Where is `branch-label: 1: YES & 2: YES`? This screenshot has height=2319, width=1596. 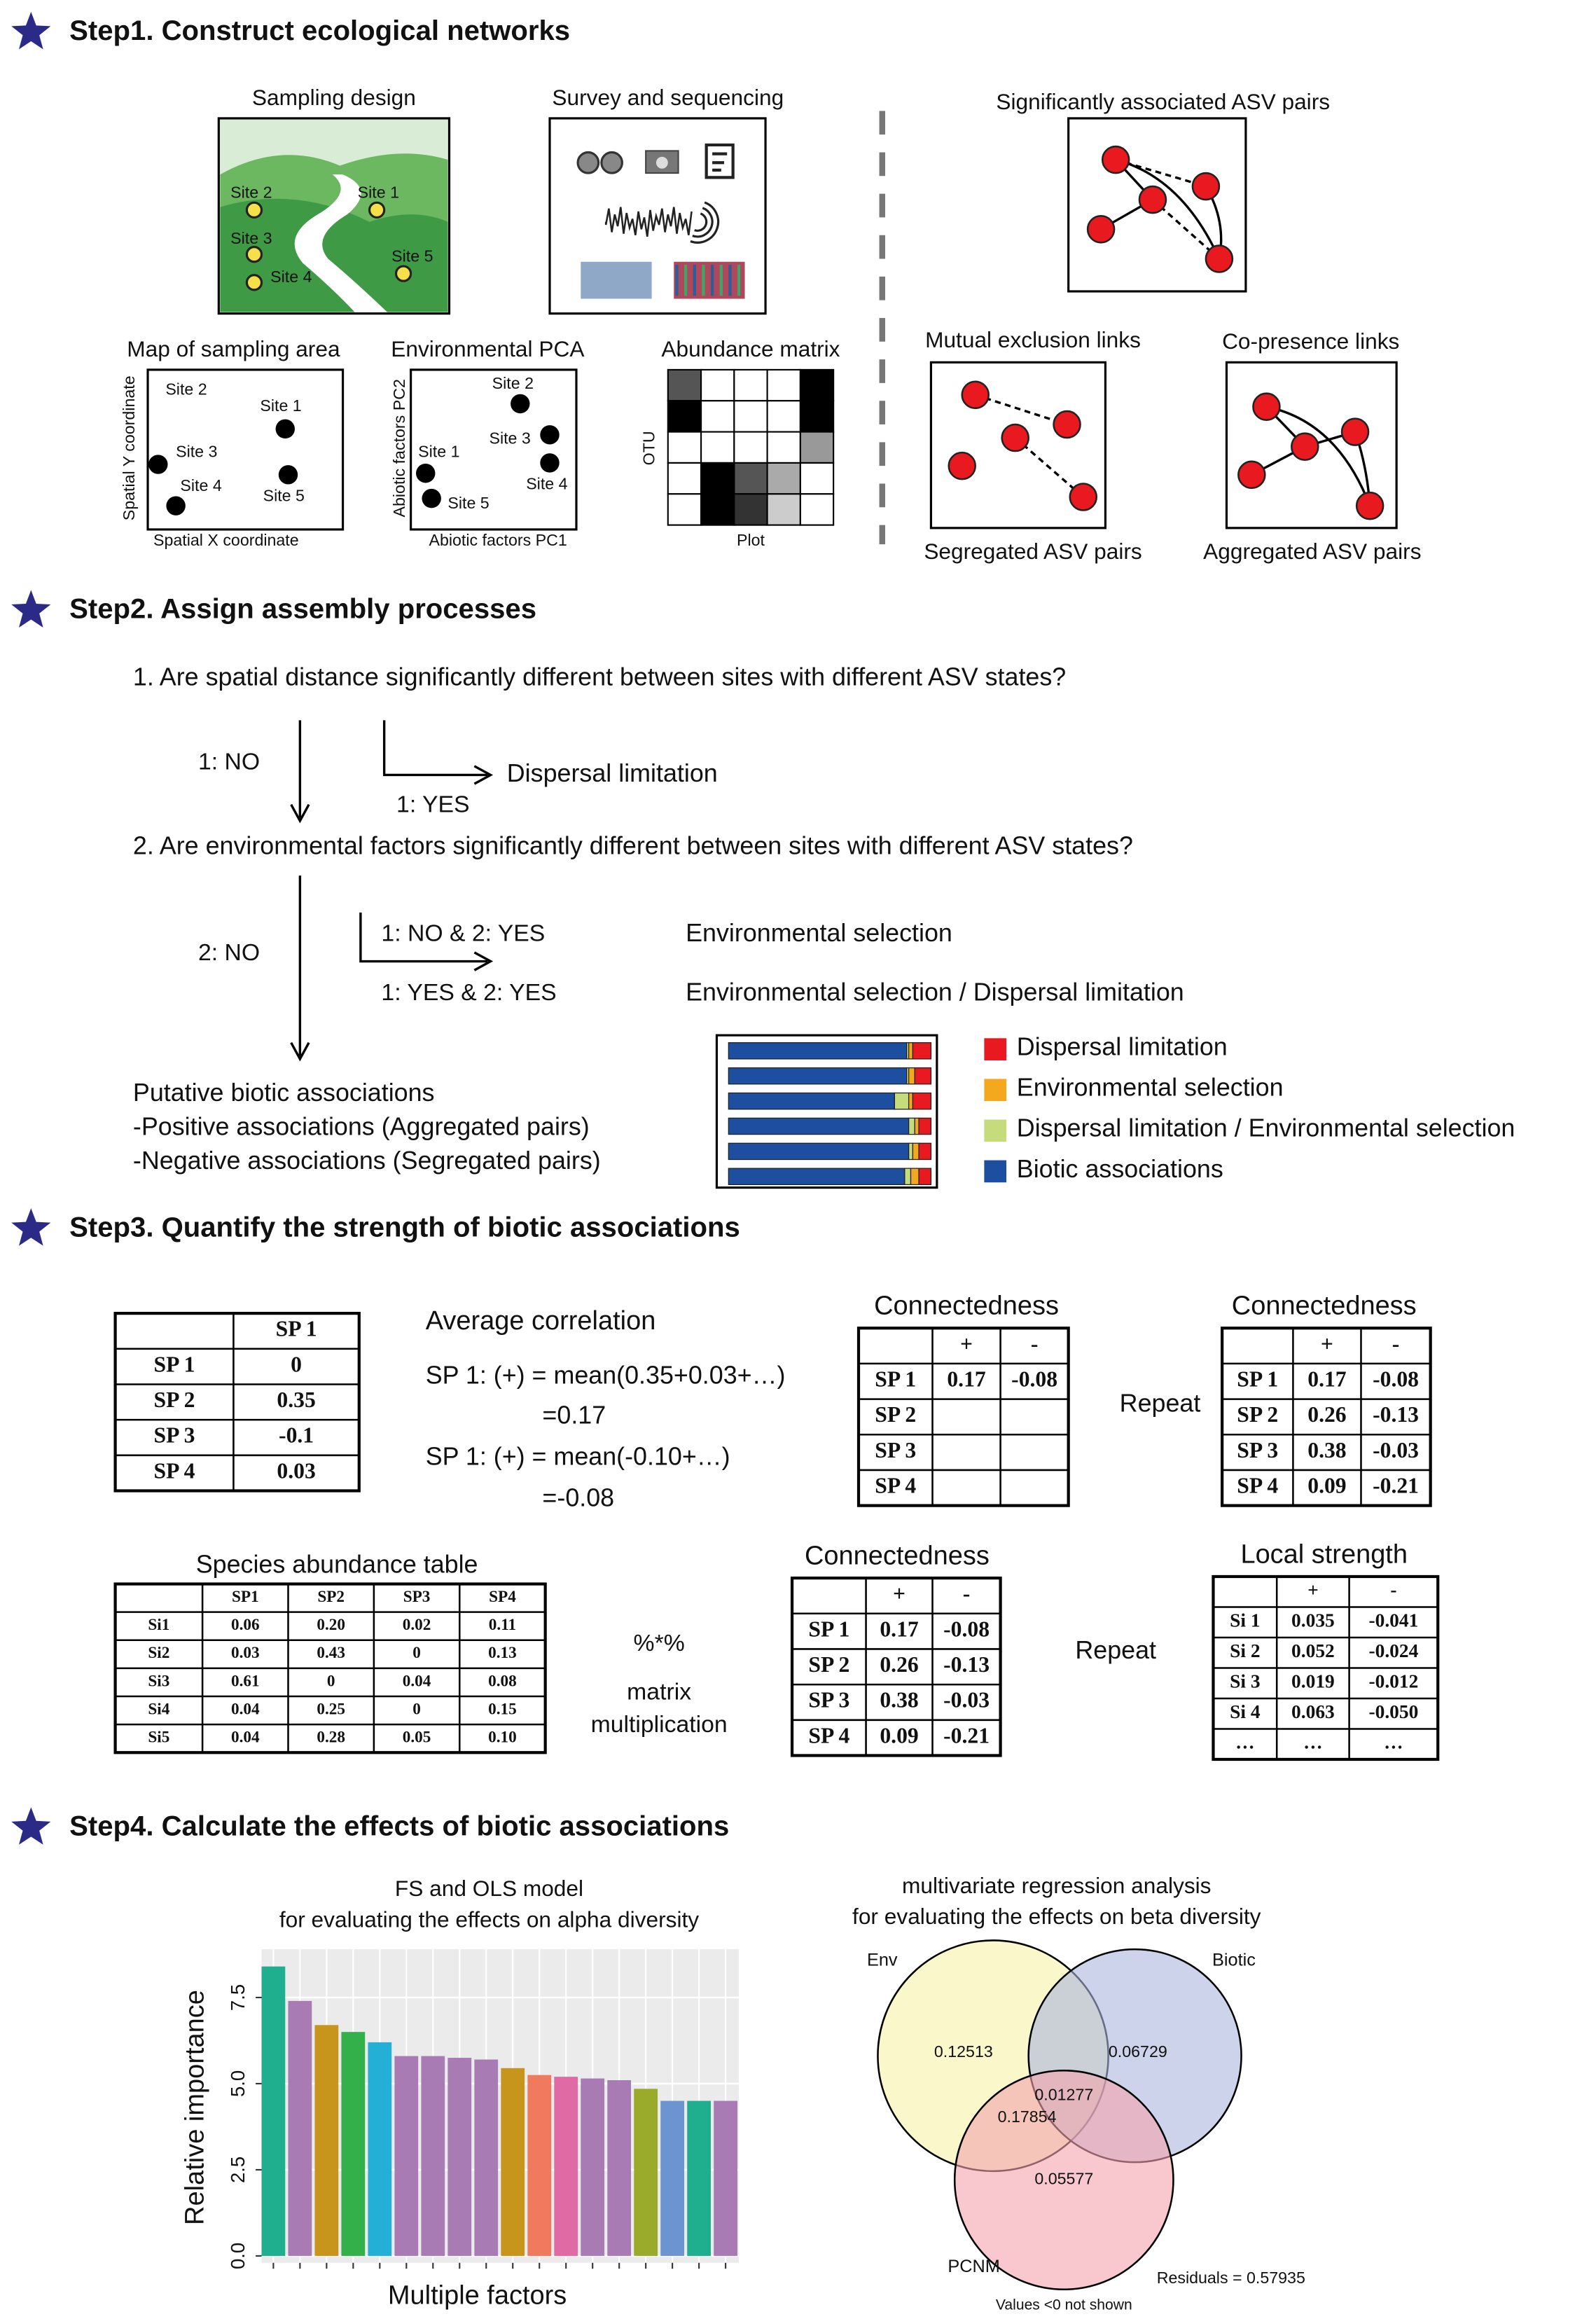
branch-label: 1: YES & 2: YES is located at coordinates (468, 993).